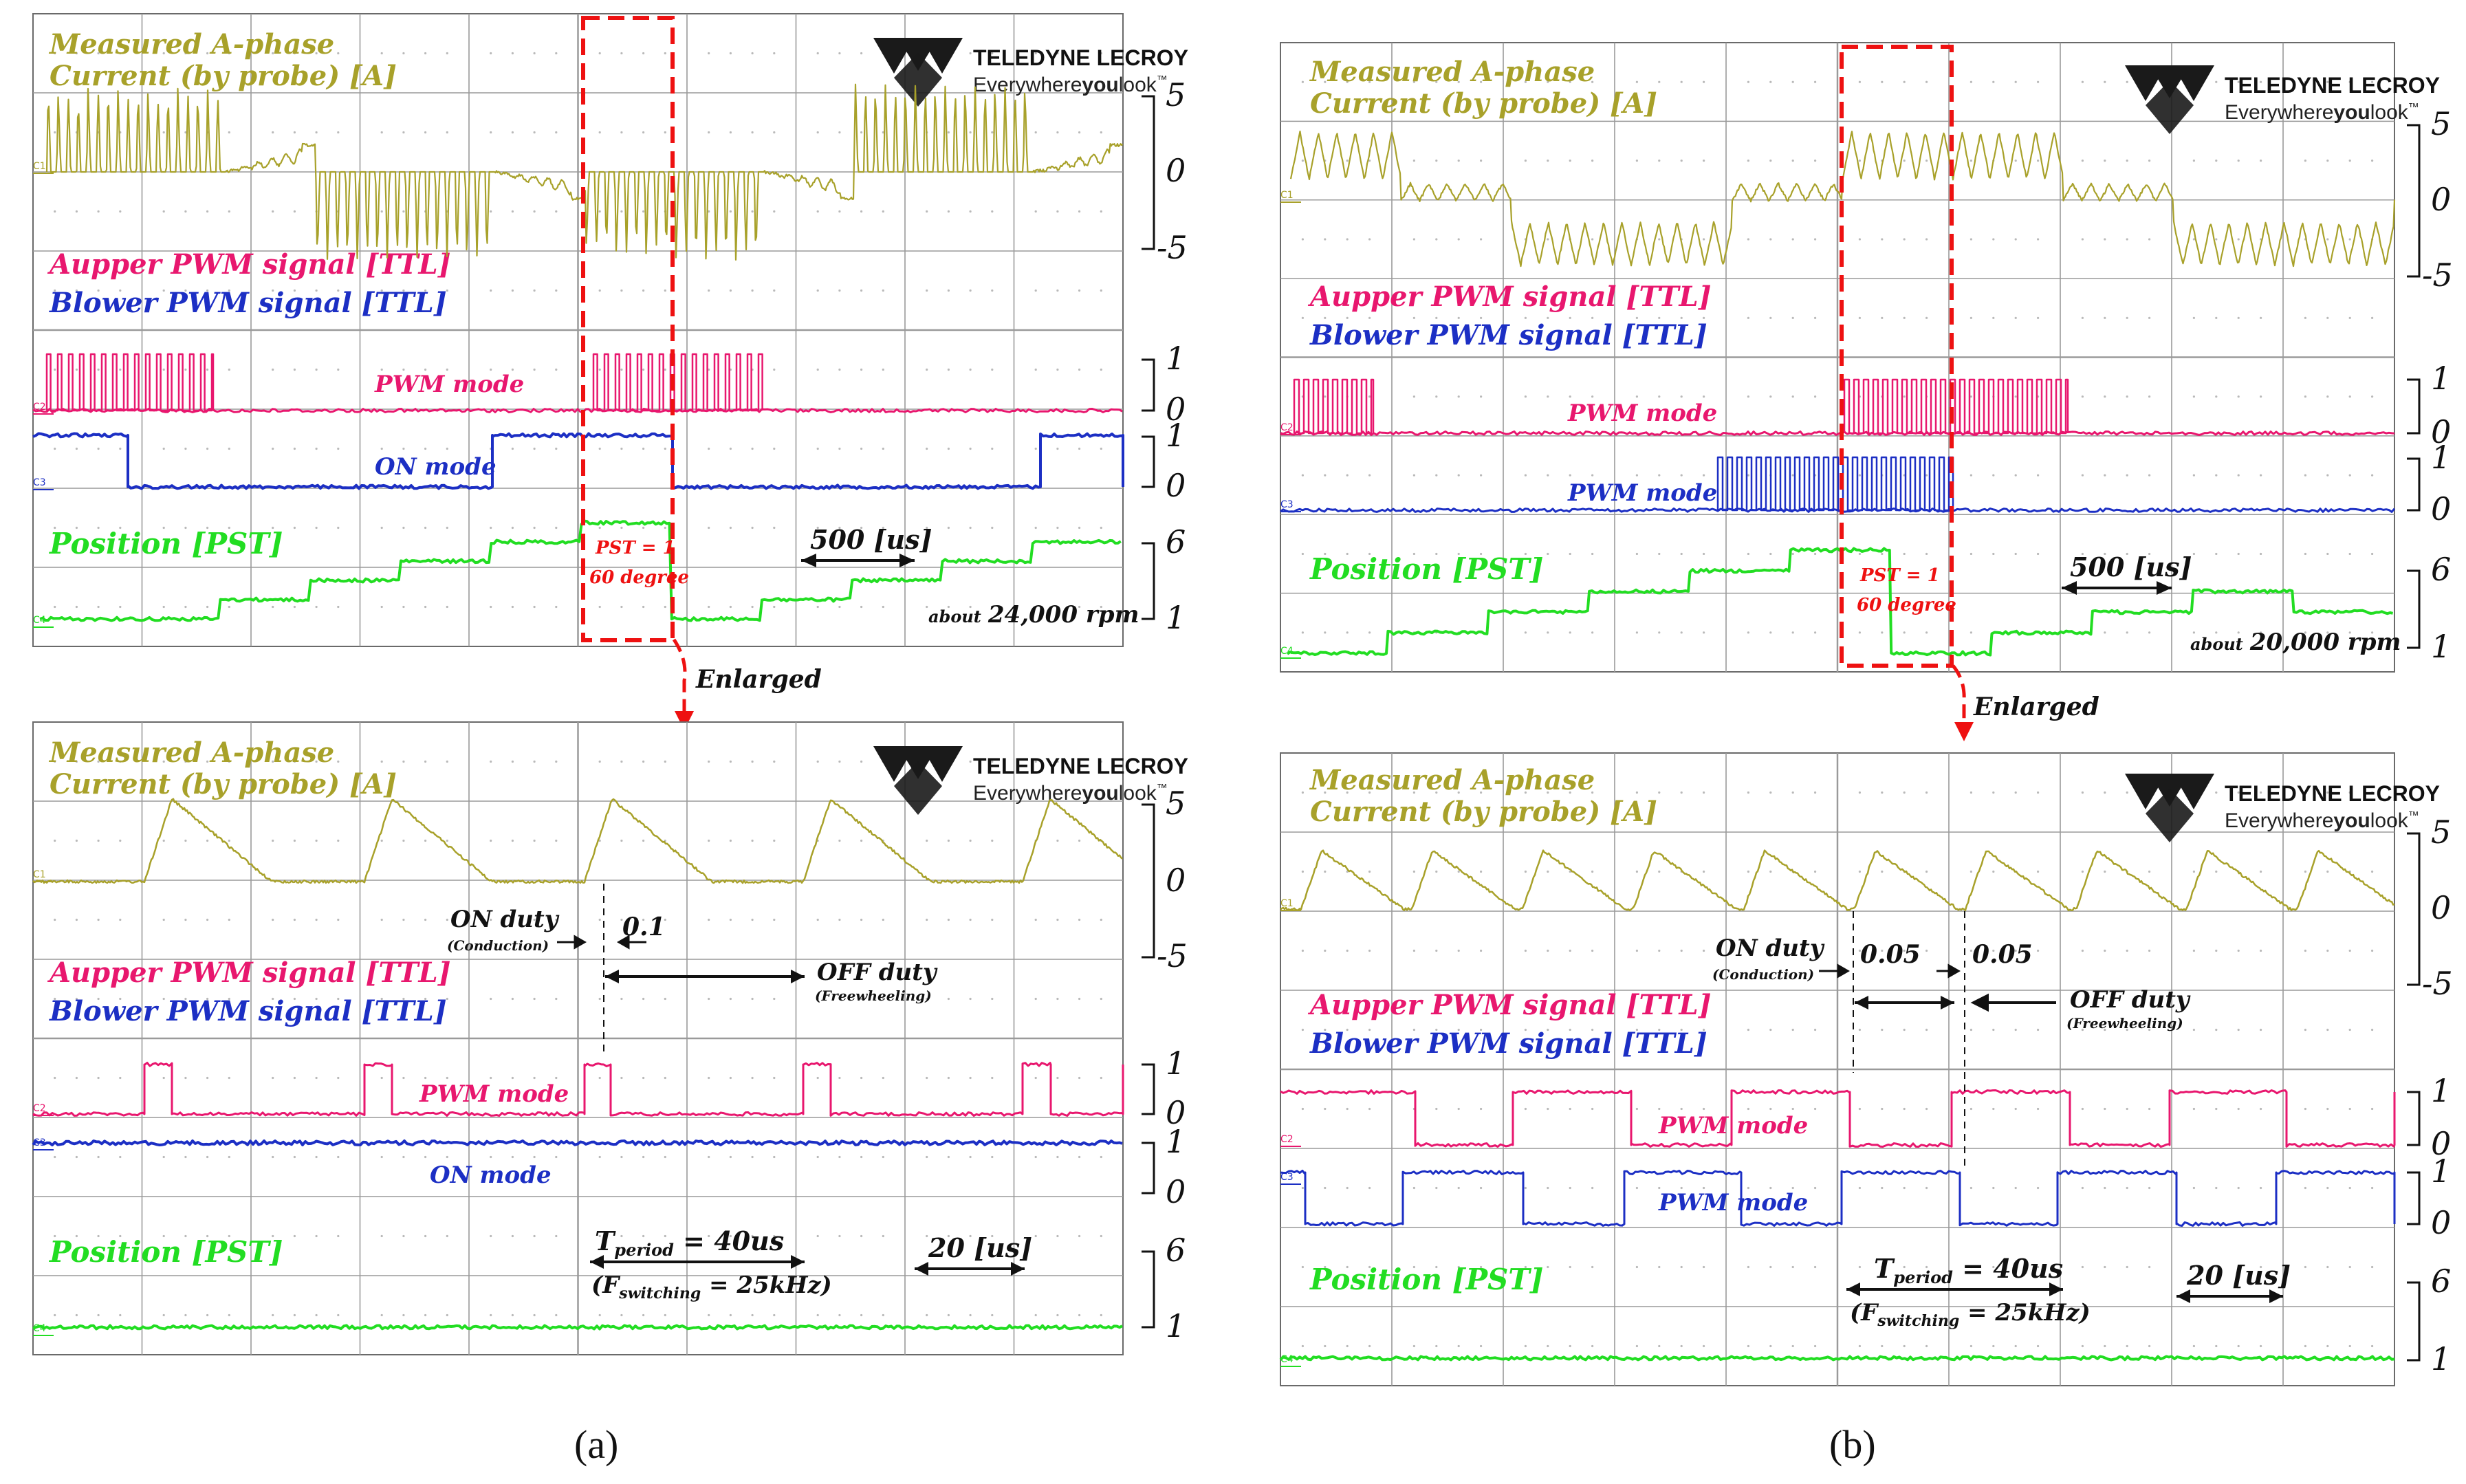 This screenshot has height=1484, width=2466. I want to click on scale-bracket, so click(1148, 881).